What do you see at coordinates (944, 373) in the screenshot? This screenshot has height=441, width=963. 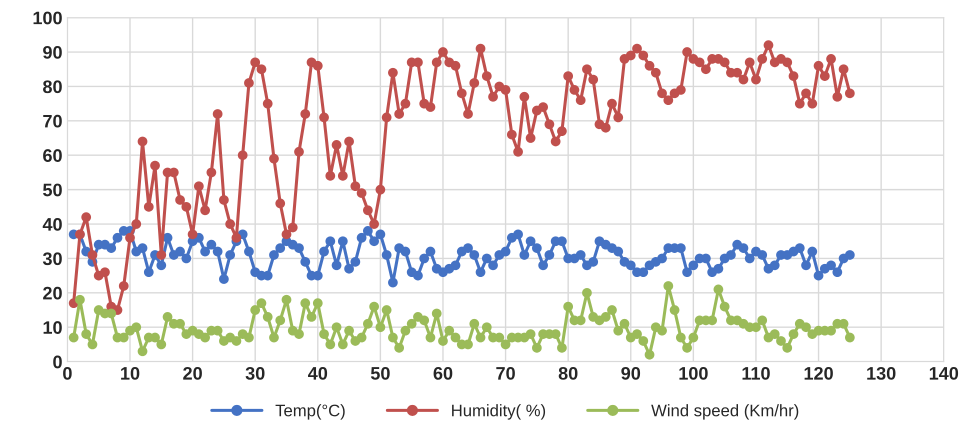 I see `x-tick-label: 140` at bounding box center [944, 373].